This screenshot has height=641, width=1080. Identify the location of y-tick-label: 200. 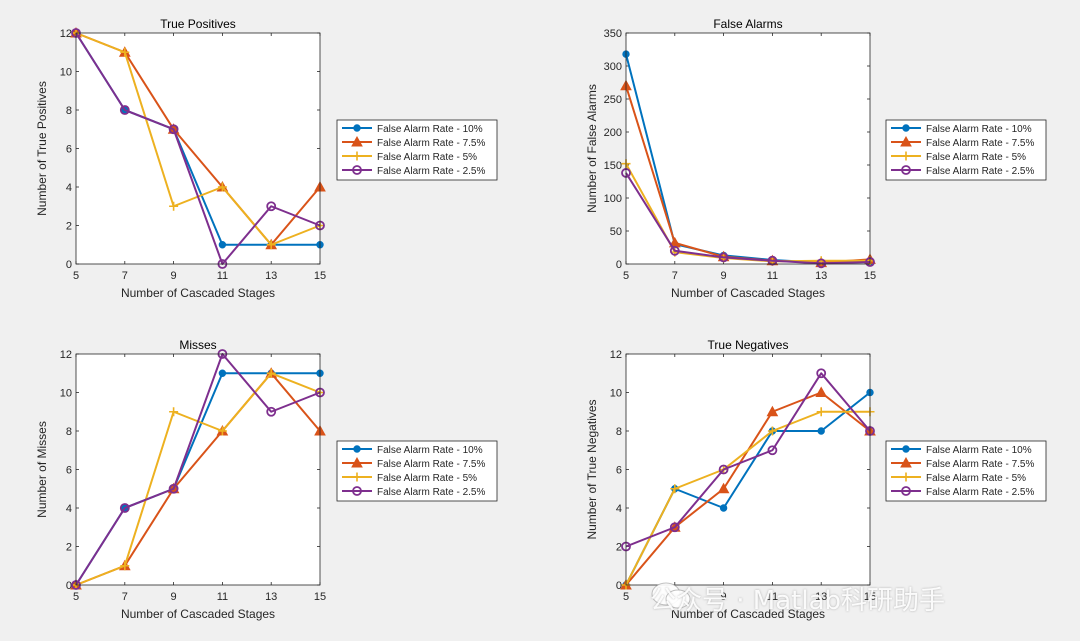
(613, 133).